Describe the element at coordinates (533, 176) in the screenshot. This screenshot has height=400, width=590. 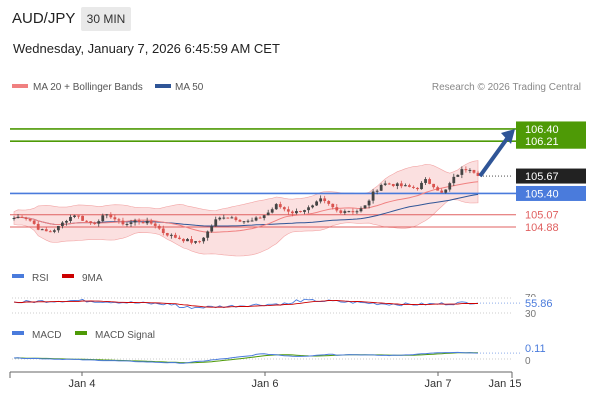
I see `price-level-current: 105.67` at that location.